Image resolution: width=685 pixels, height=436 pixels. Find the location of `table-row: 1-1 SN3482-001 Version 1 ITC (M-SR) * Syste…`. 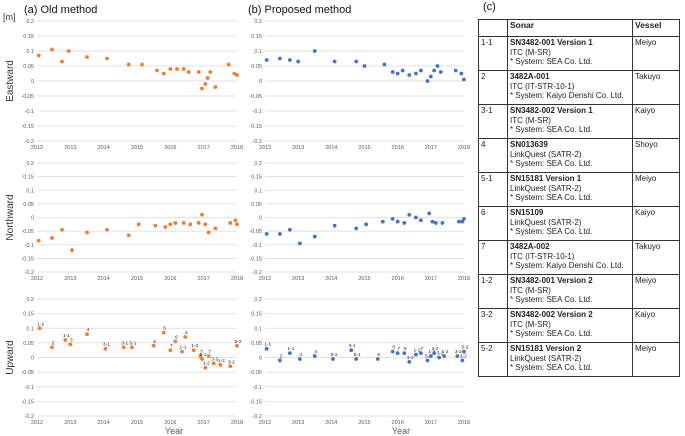

table-row: 1-1 SN3482-001 Version 1 ITC (M-SR) * Syste… is located at coordinates (579, 53).